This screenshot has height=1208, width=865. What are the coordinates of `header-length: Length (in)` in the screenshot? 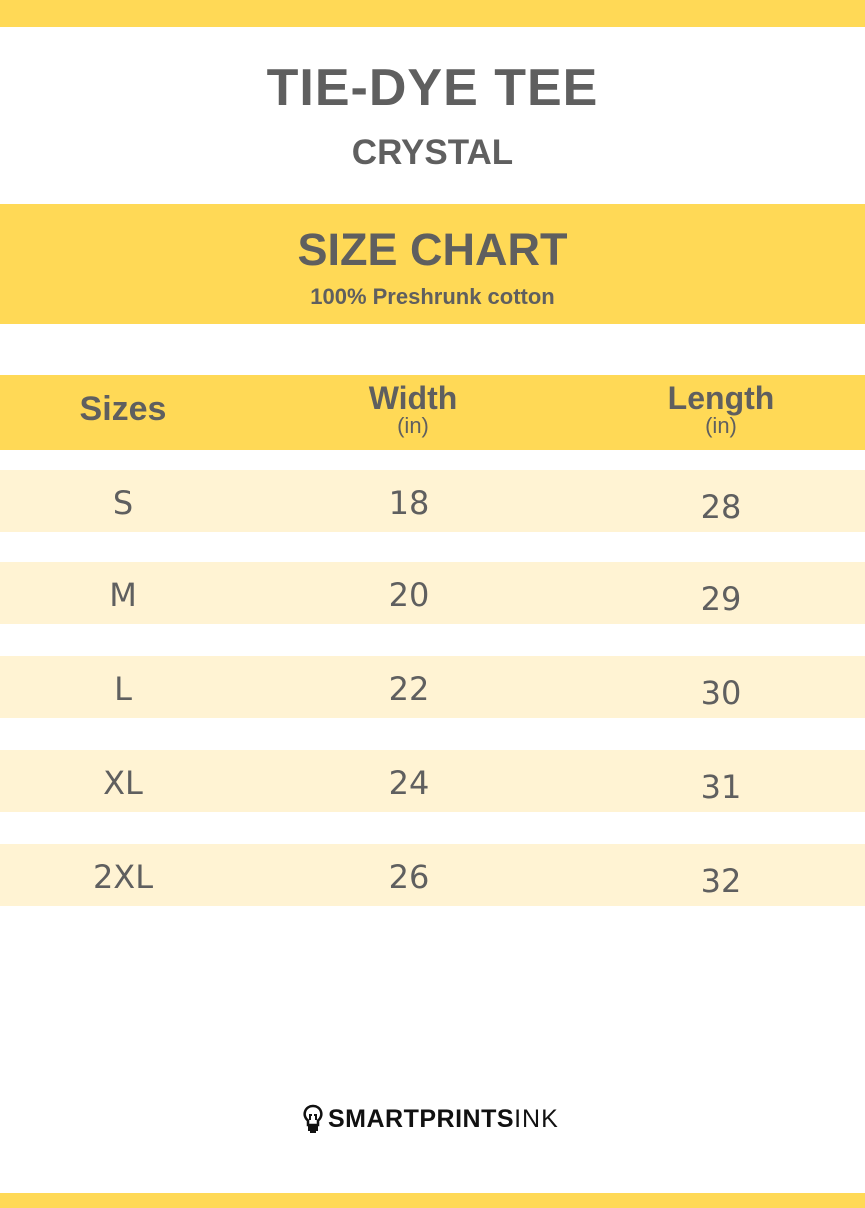 It's located at (721, 409).